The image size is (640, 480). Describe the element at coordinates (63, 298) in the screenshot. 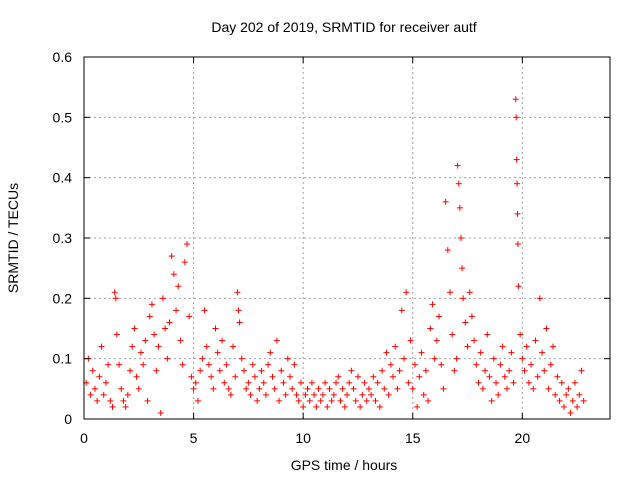

I see `y-tick-label: 0.2` at that location.